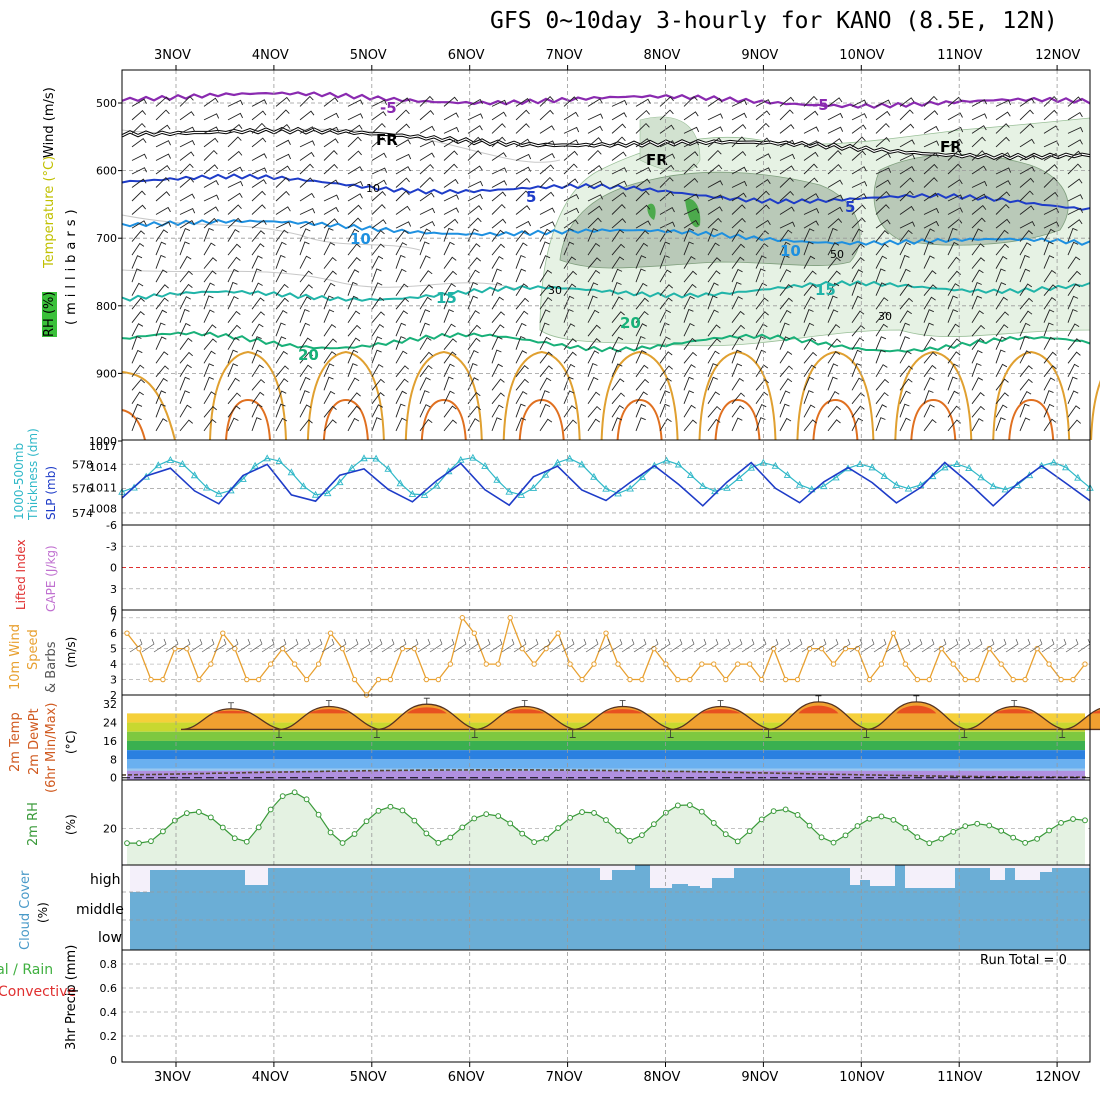 The width and height of the screenshot is (1100, 1100). Describe the element at coordinates (110, 704) in the screenshot. I see `temp-tick: 32` at that location.